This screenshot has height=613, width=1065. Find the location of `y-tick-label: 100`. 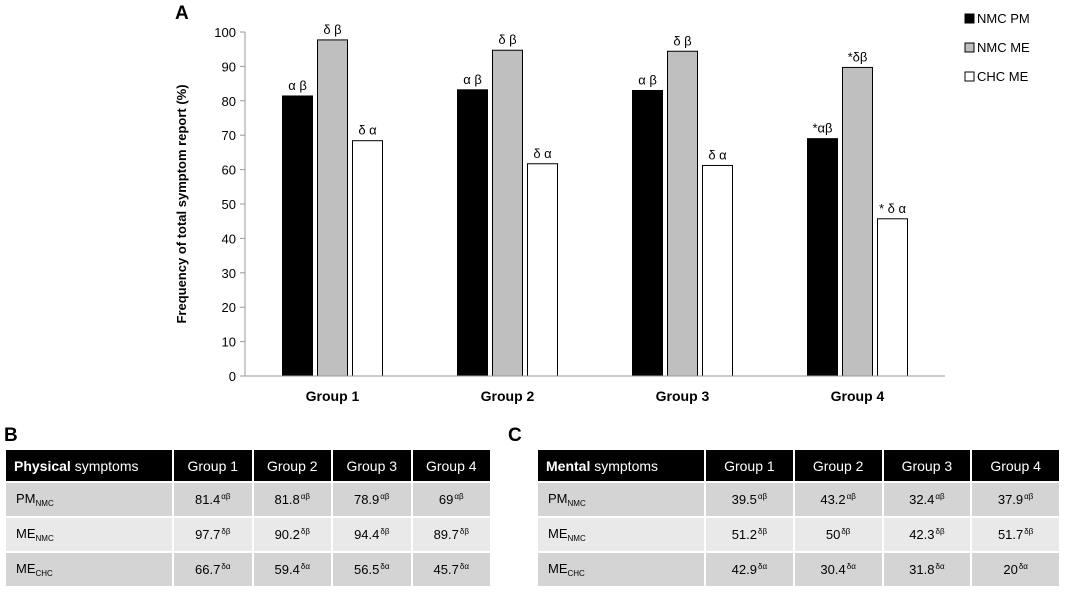

y-tick-label: 100 is located at coordinates (225, 32).